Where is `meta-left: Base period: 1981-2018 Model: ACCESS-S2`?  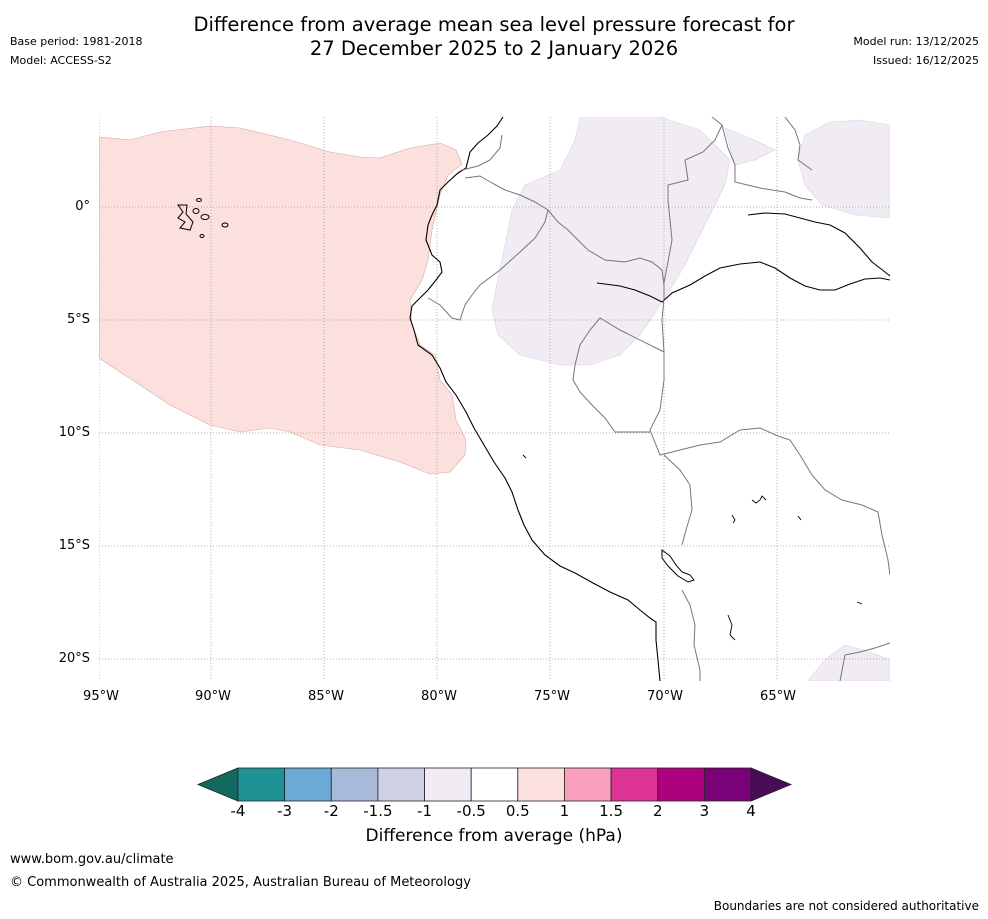 meta-left: Base period: 1981-2018 Model: ACCESS-S2 is located at coordinates (76, 51).